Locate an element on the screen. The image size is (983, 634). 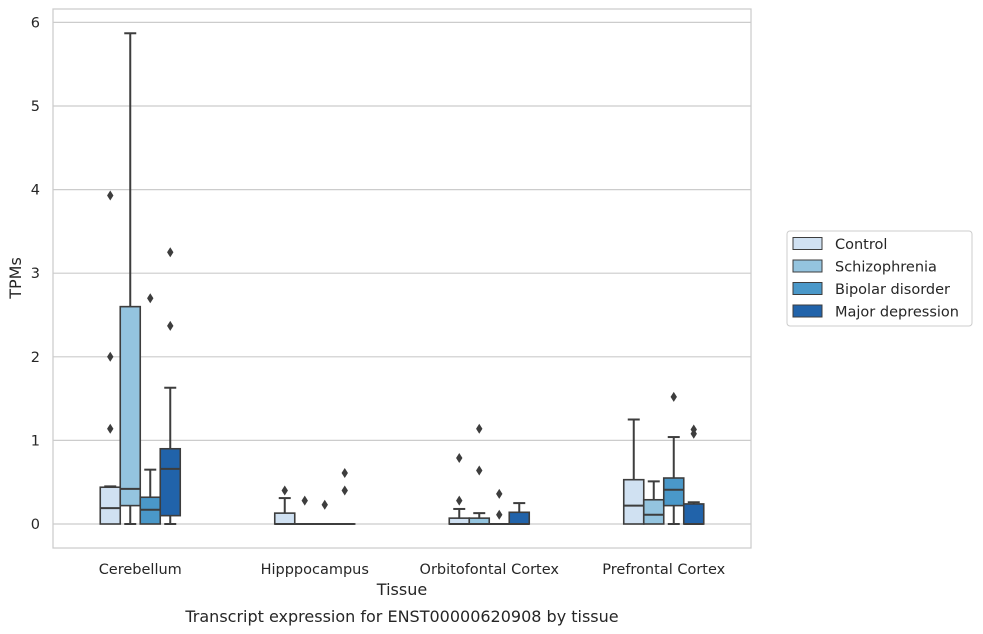
legend-label: Control is located at coordinates (861, 245).